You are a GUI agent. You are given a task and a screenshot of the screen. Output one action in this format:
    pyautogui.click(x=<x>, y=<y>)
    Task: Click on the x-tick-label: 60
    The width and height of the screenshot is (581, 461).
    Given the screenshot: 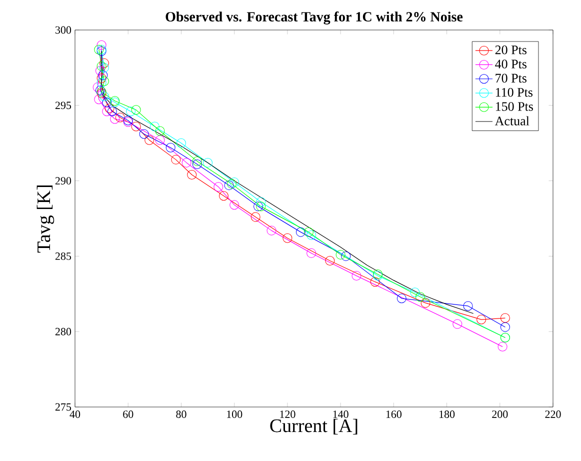 What is the action you would take?
    pyautogui.click(x=128, y=414)
    